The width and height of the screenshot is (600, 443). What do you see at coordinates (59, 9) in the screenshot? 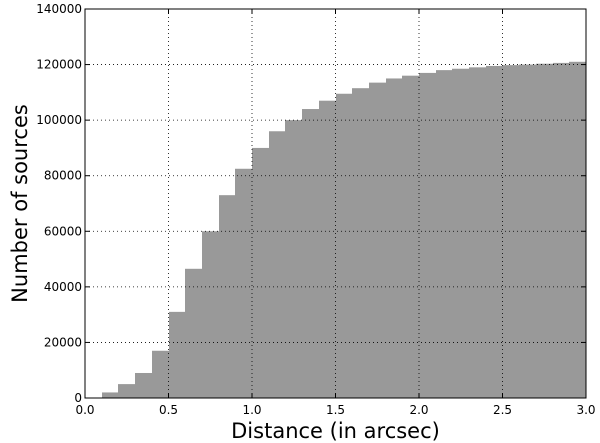
I see `y-tick-label: 140000` at bounding box center [59, 9].